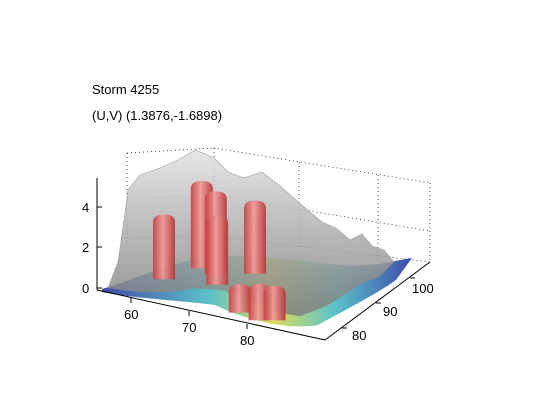 The image size is (533, 400). Describe the element at coordinates (85, 247) in the screenshot. I see `z-tick-2: 2` at that location.